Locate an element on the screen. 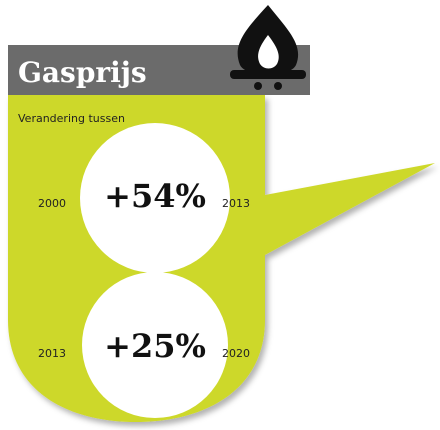 Image resolution: width=440 pixels, height=430 pixels. subtitle: Verandering tussen is located at coordinates (71, 118).